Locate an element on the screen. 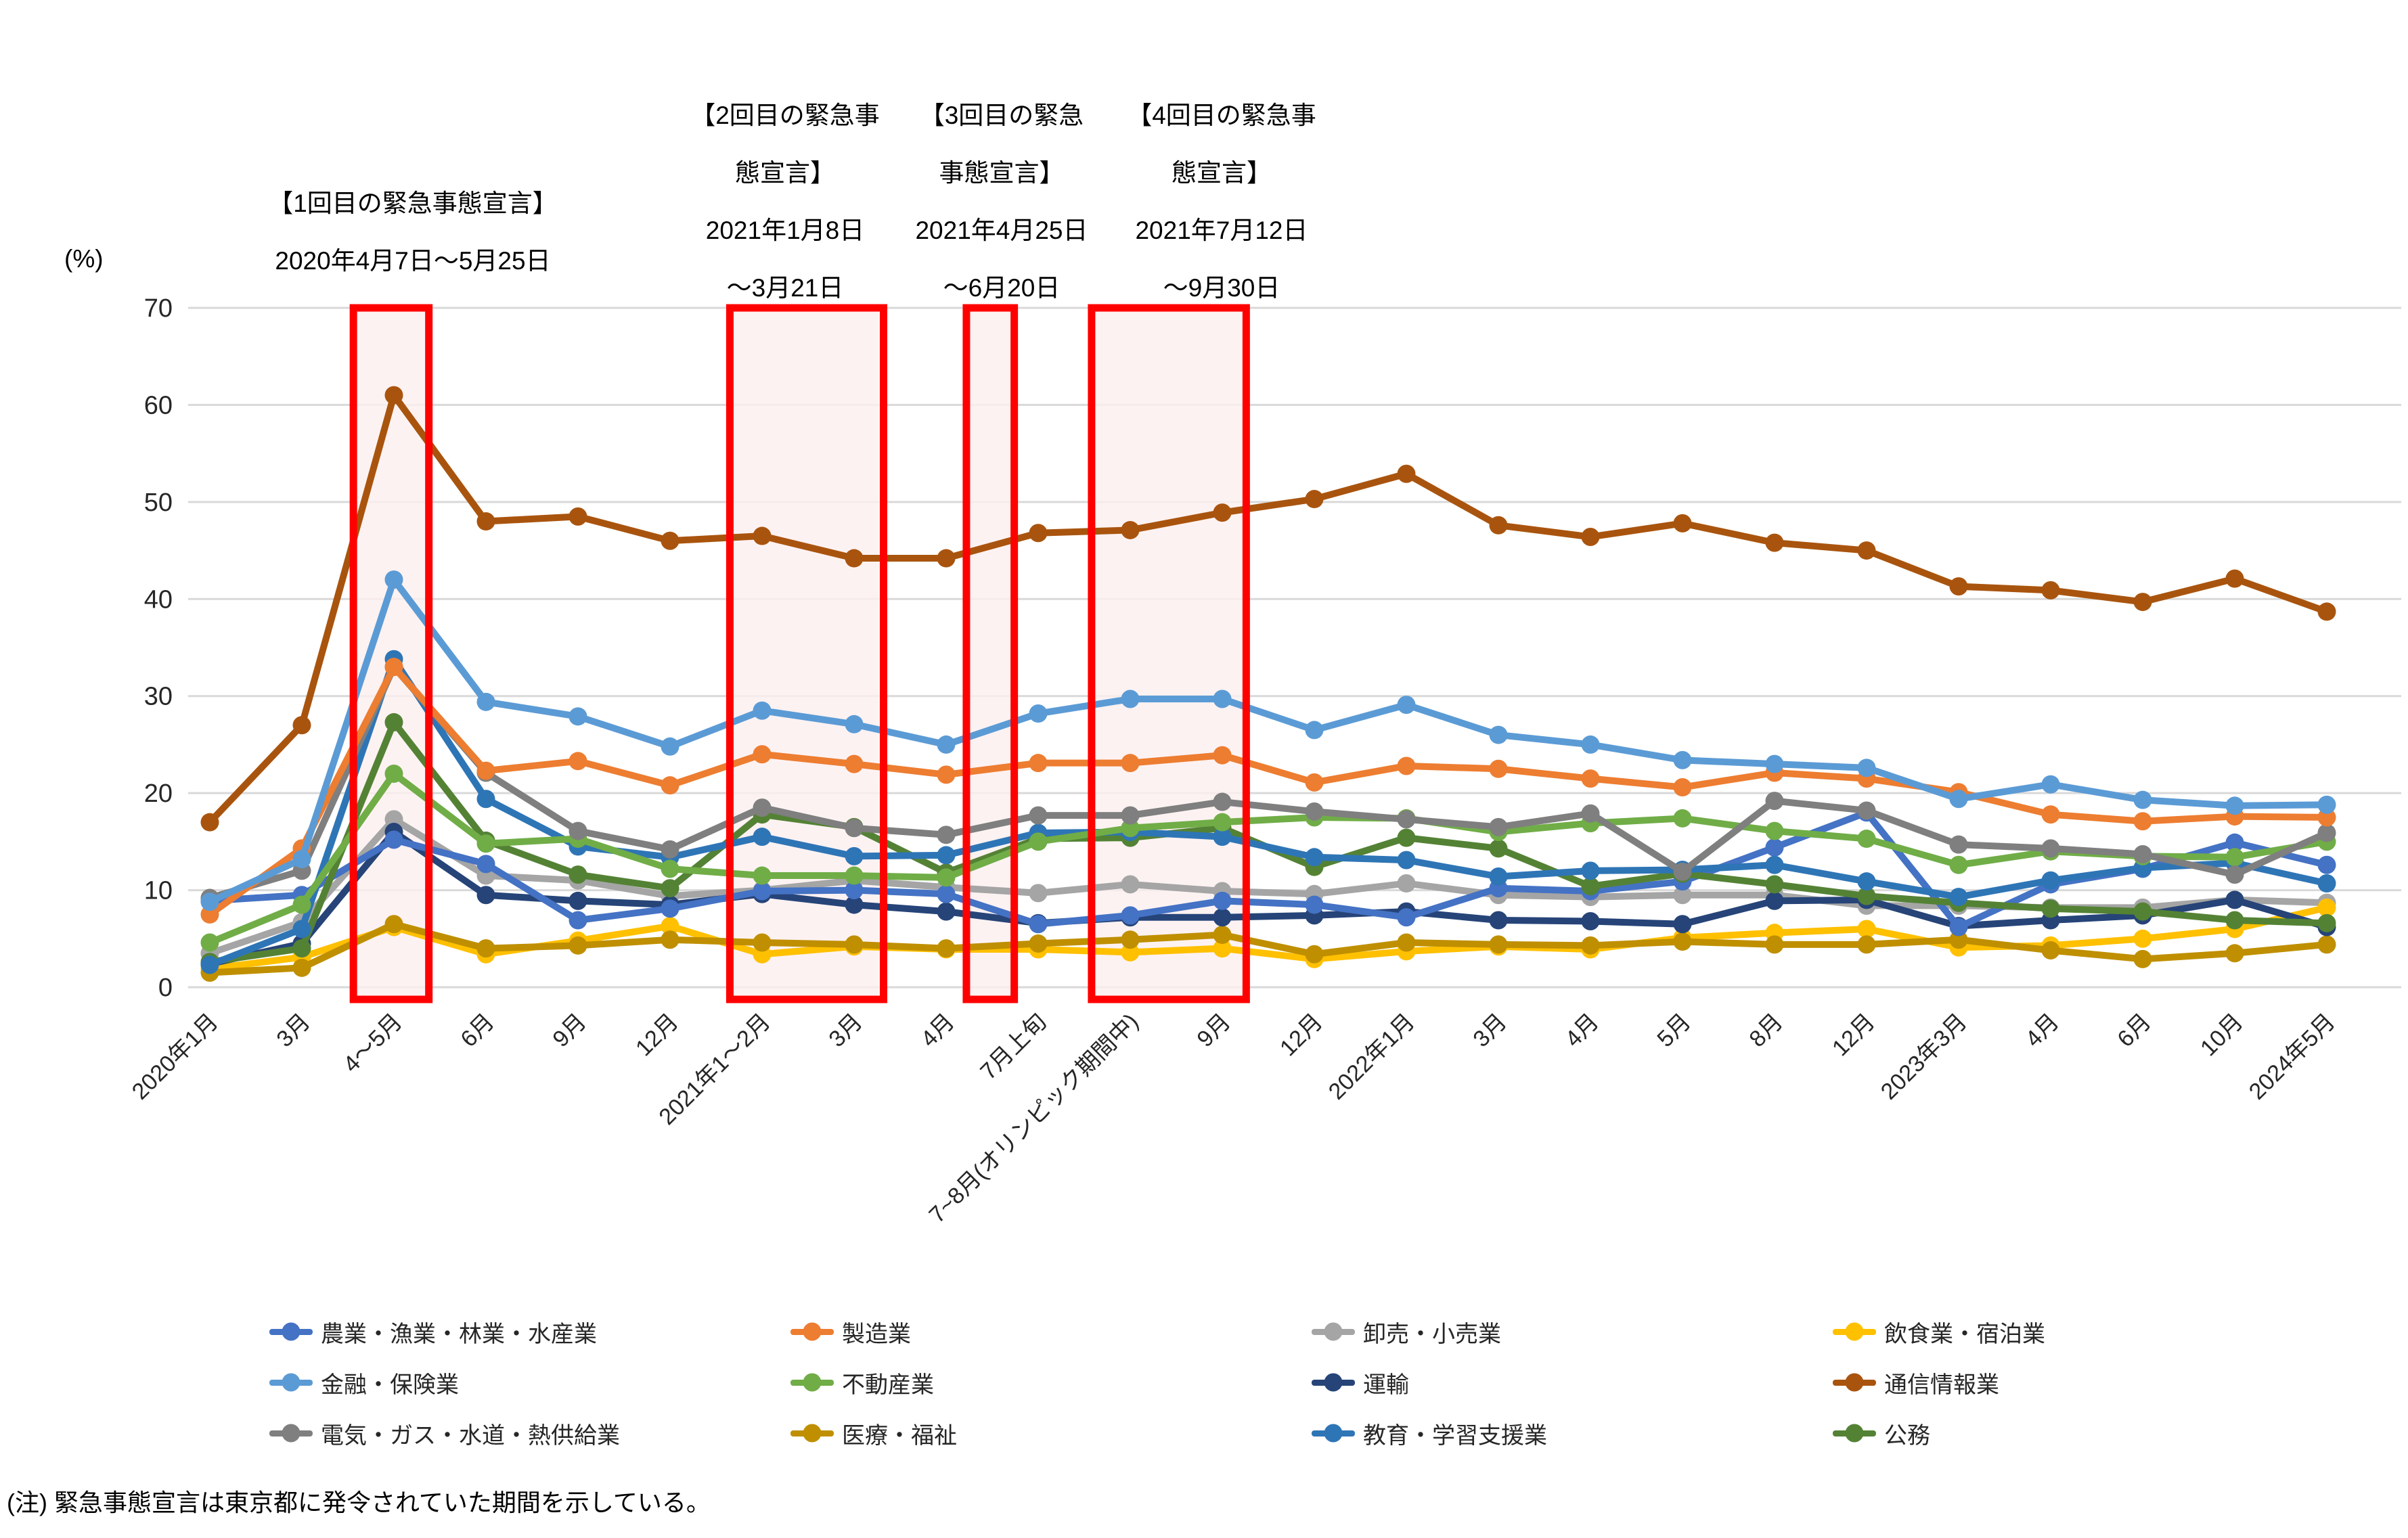 This screenshot has height=1538, width=2408. legend-label: 公務 is located at coordinates (1907, 1435).